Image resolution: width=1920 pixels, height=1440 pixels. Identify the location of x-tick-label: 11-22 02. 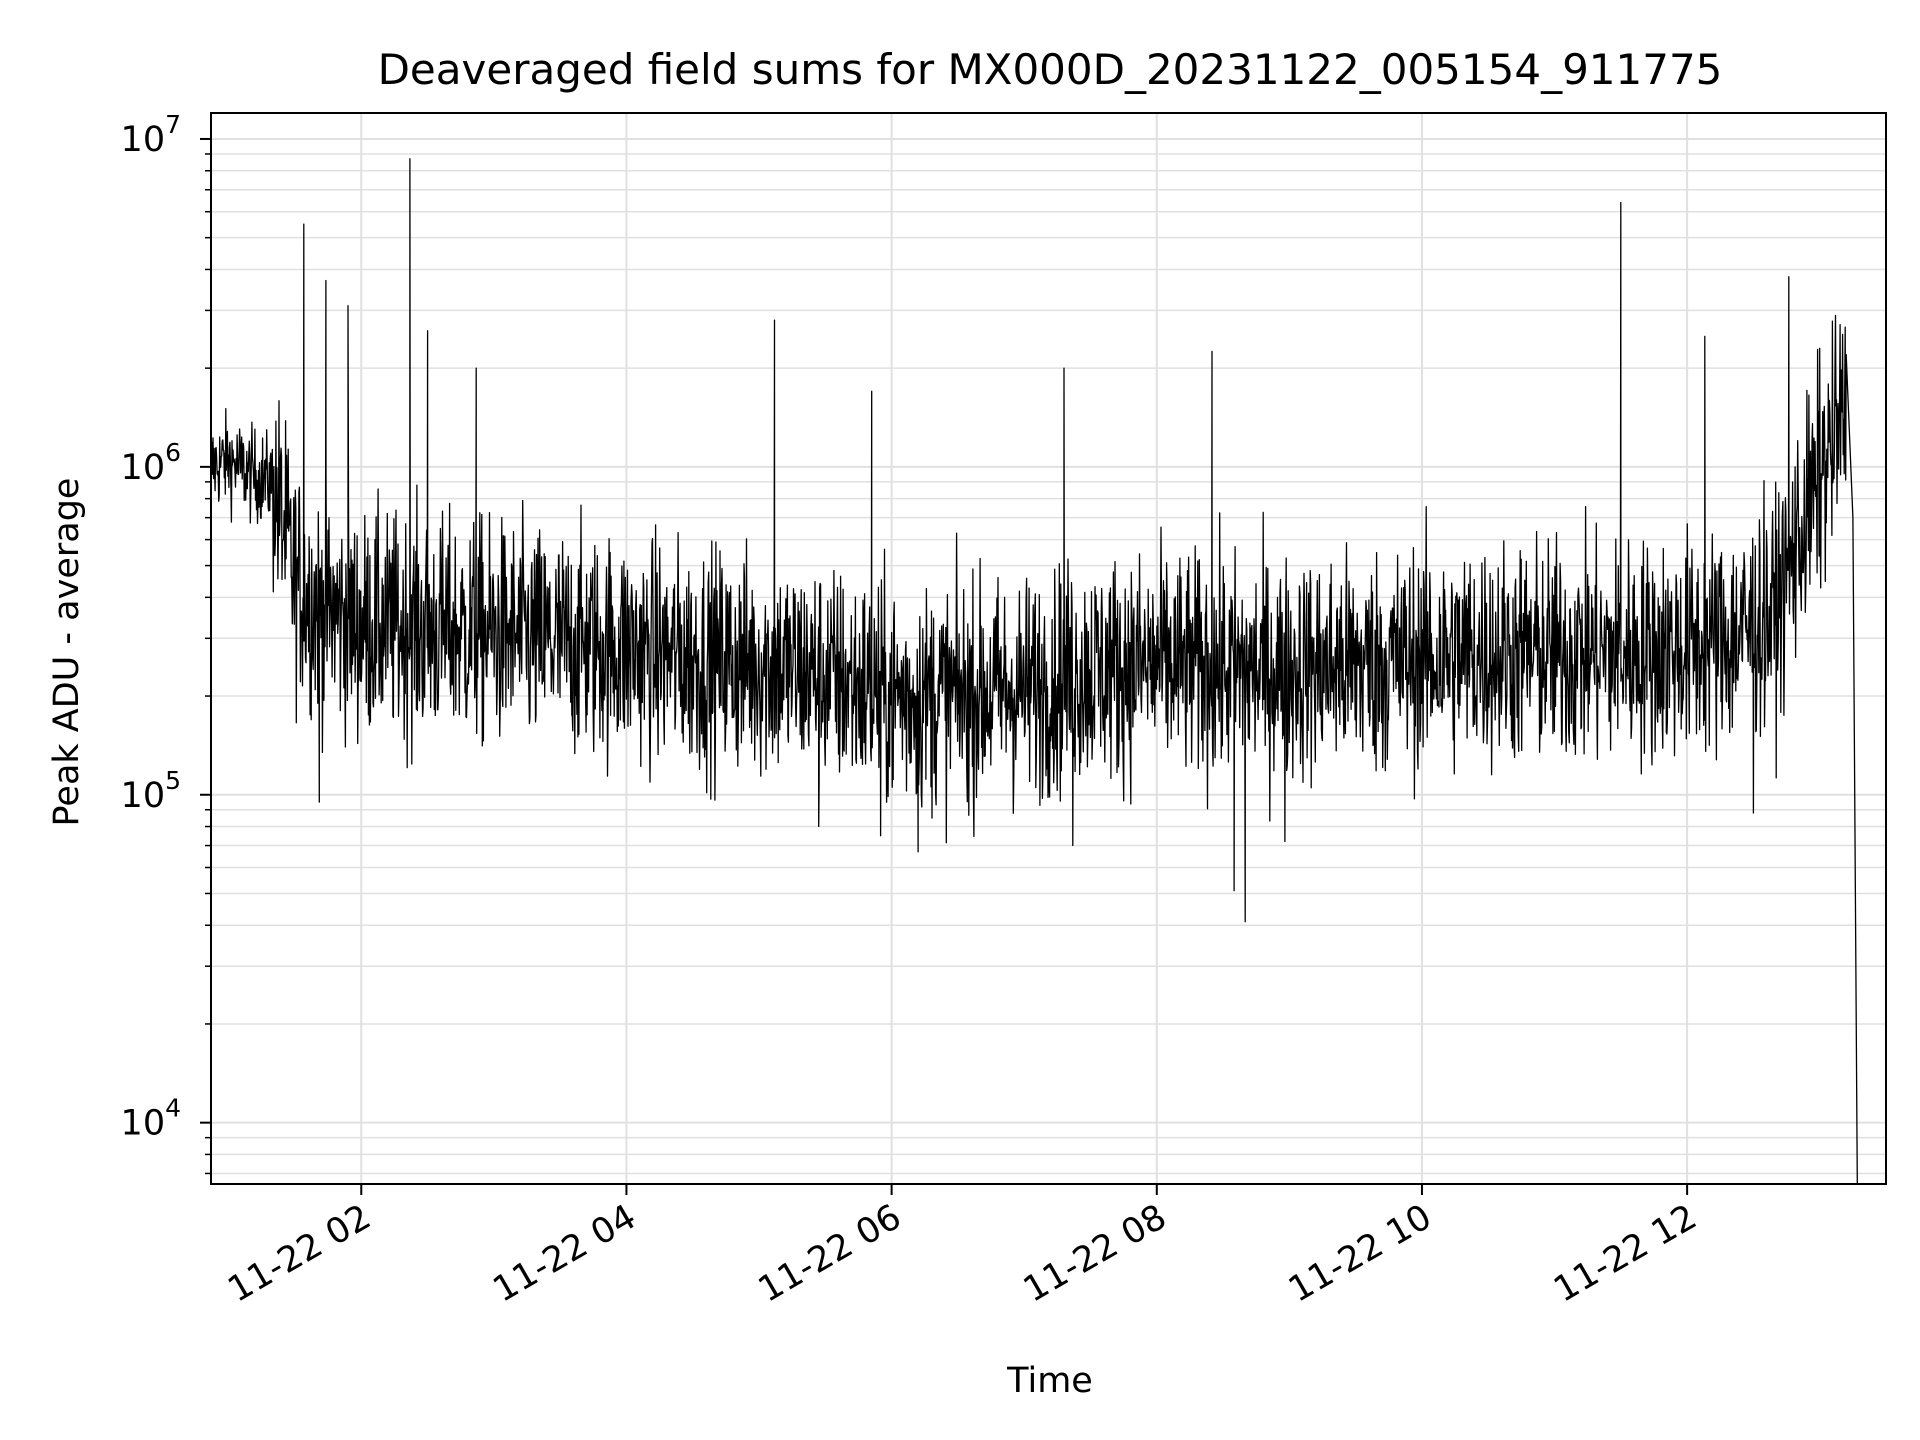
(299, 1253).